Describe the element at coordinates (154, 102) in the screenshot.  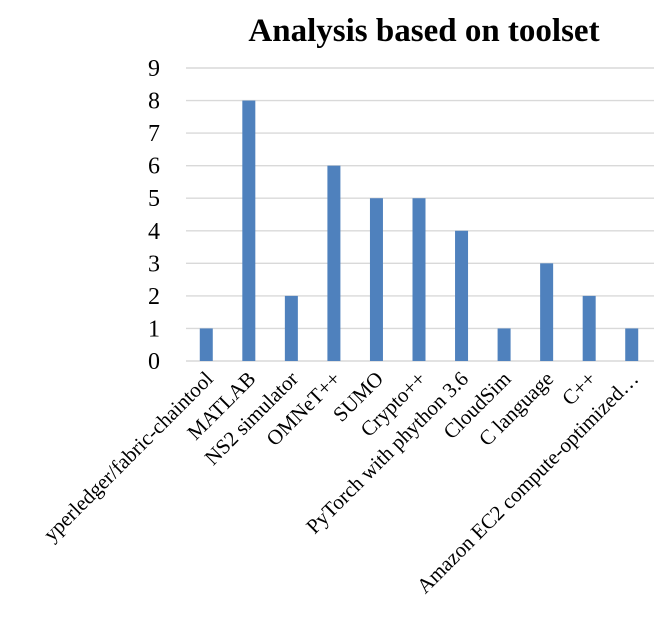
I see `y-tick-label: 8` at that location.